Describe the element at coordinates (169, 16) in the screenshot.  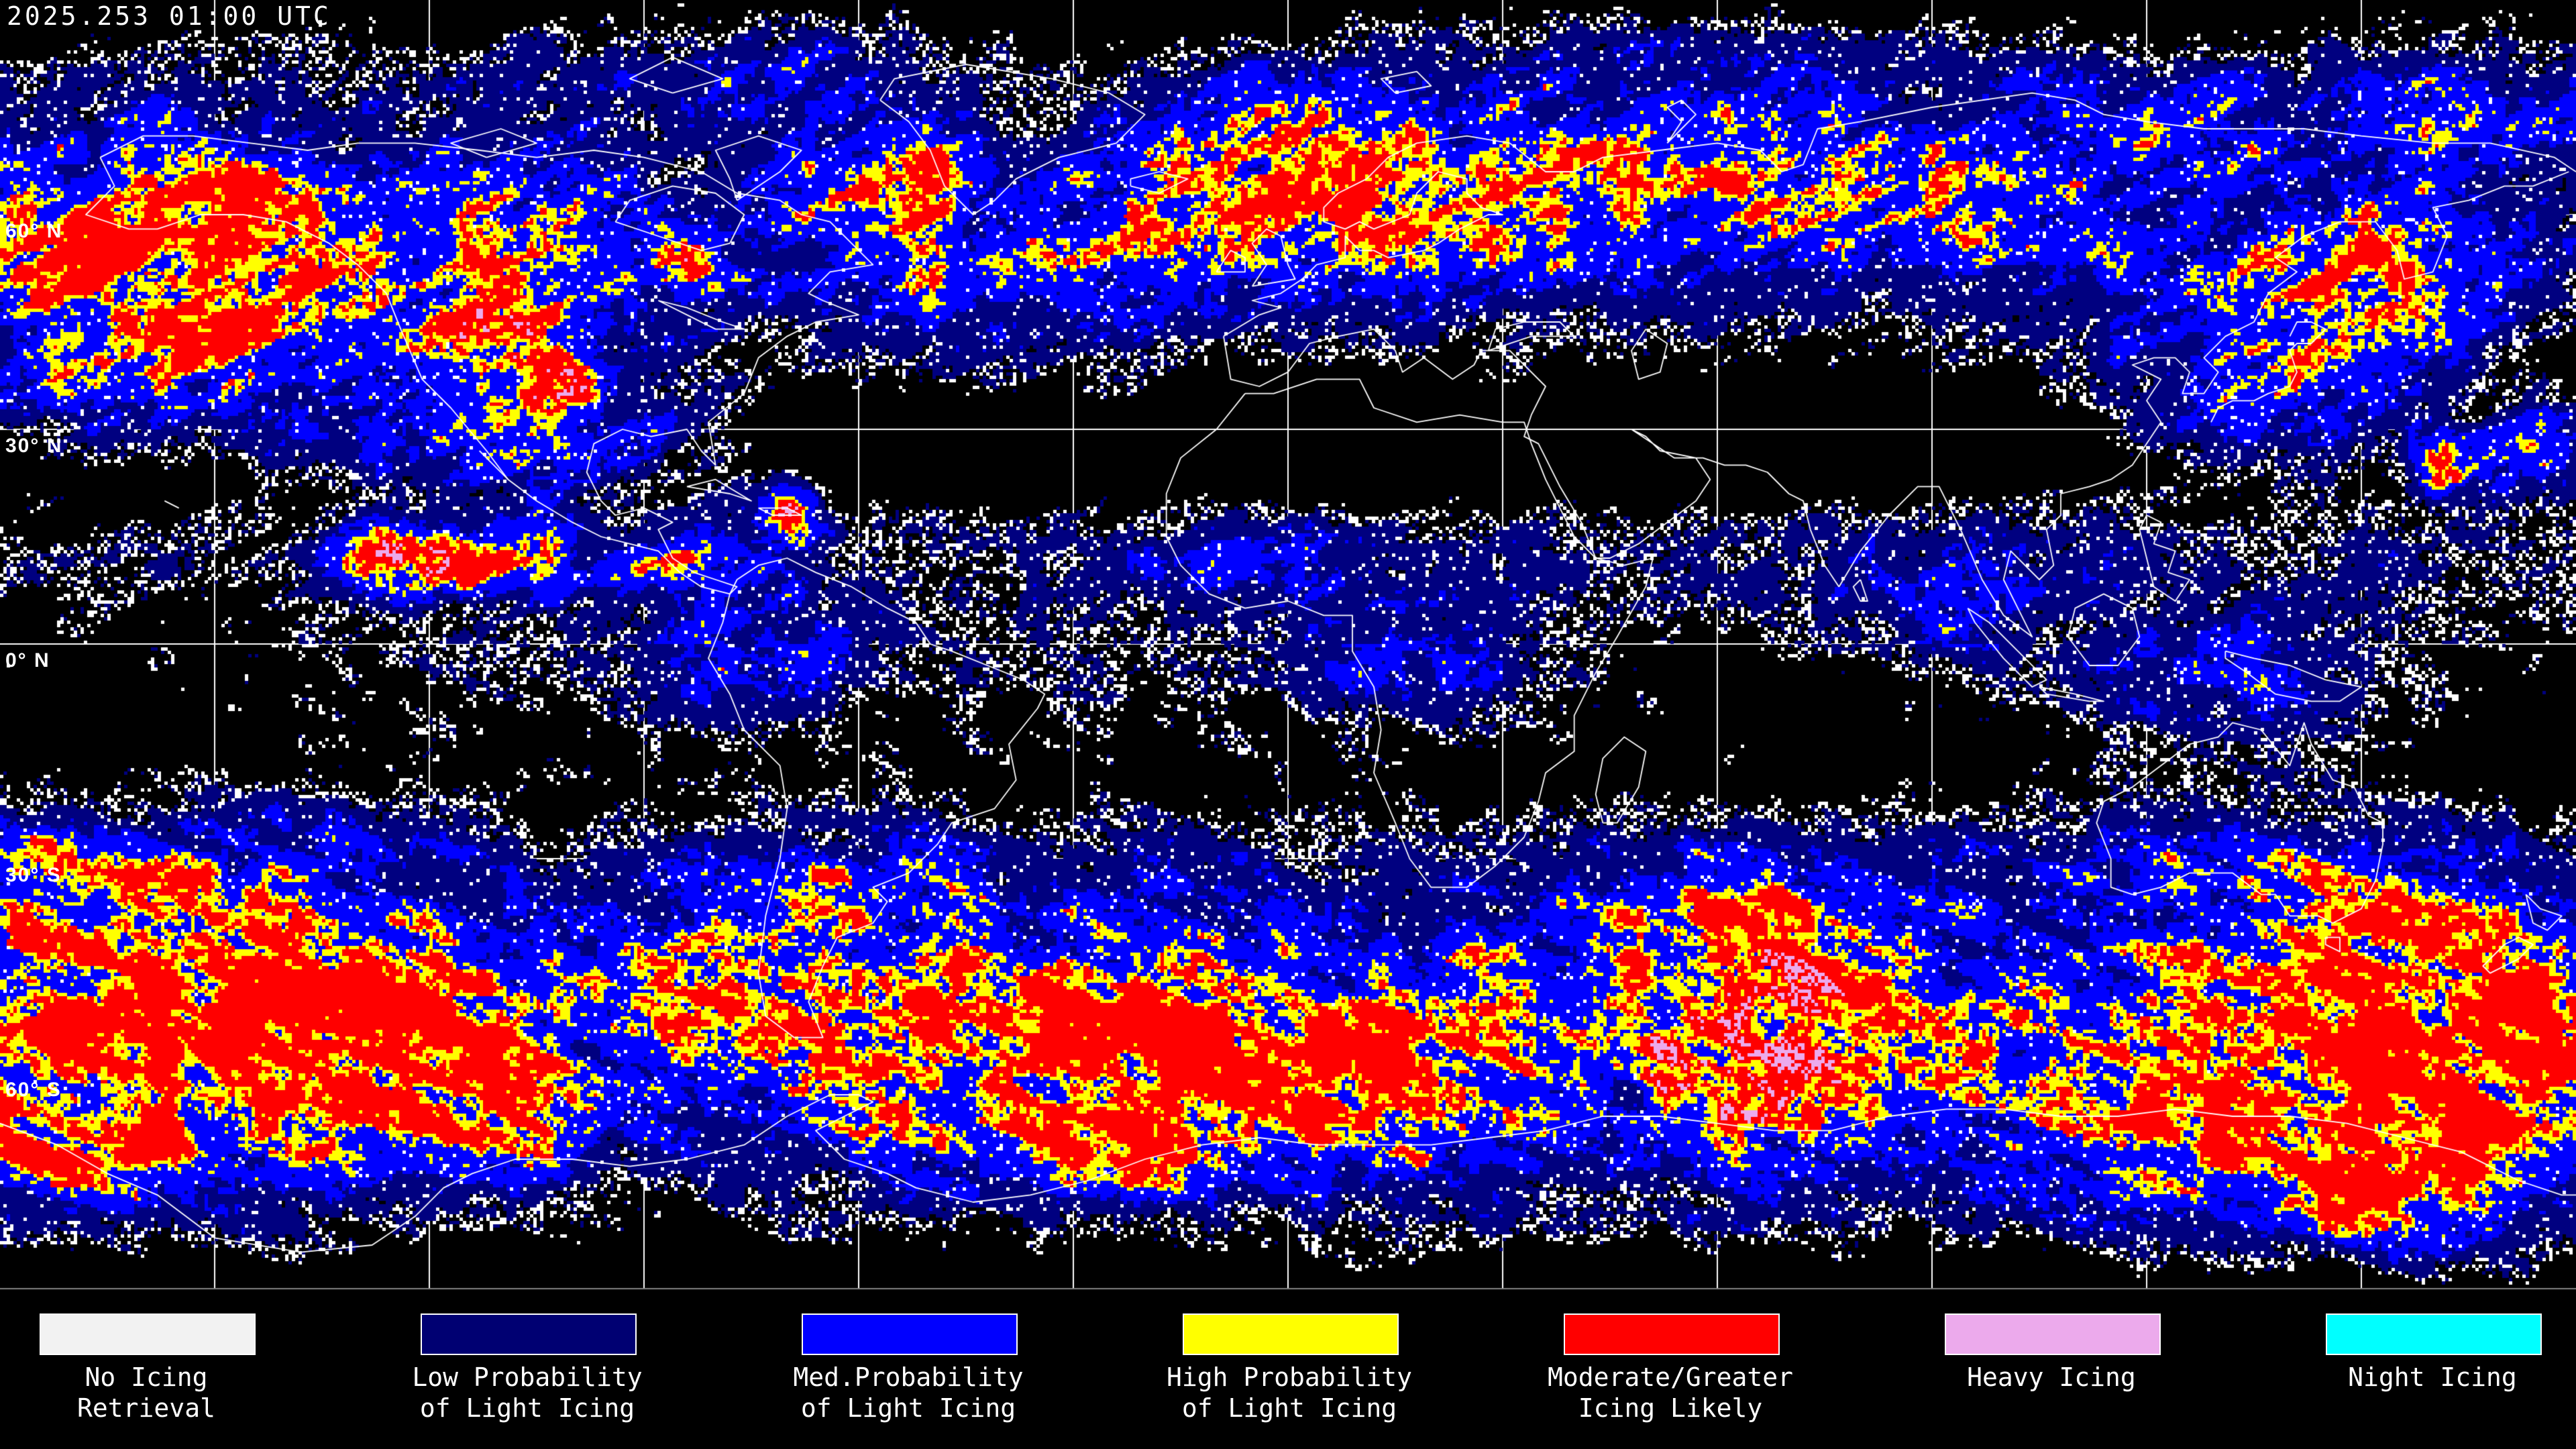
I see `timestamp: 2025.253 01:00 UTC` at that location.